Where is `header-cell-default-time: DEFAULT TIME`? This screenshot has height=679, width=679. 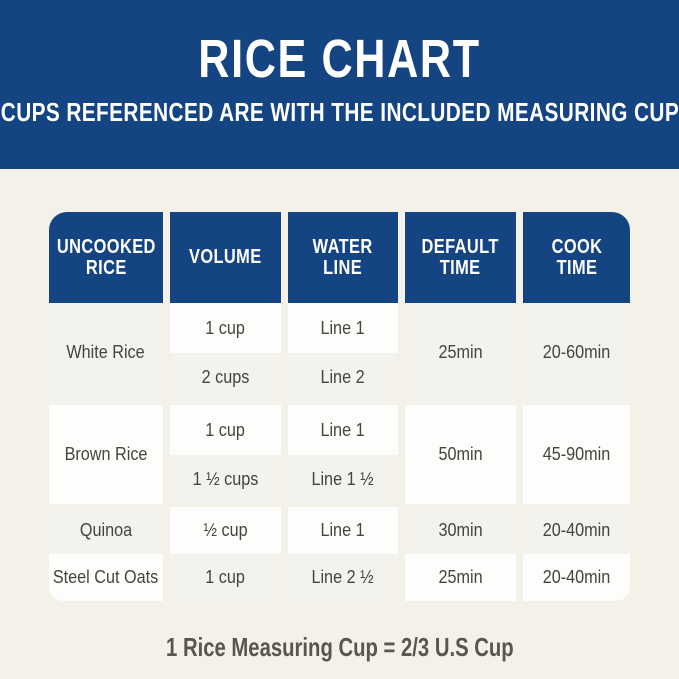 header-cell-default-time: DEFAULT TIME is located at coordinates (460, 257).